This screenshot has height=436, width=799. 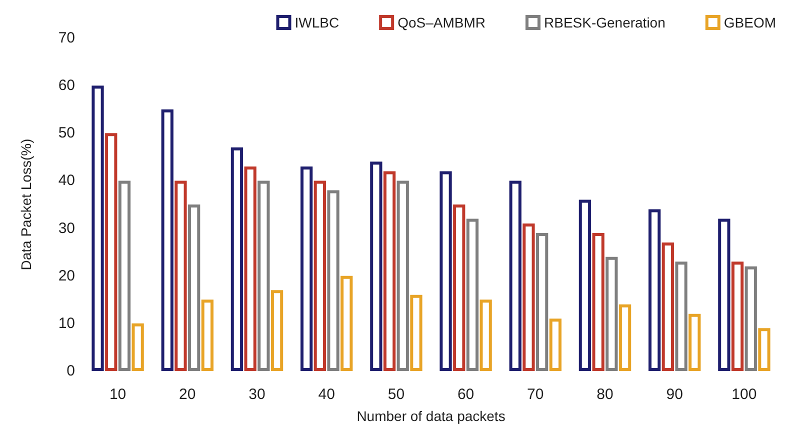 I want to click on x-tick-label: 80, so click(x=605, y=394).